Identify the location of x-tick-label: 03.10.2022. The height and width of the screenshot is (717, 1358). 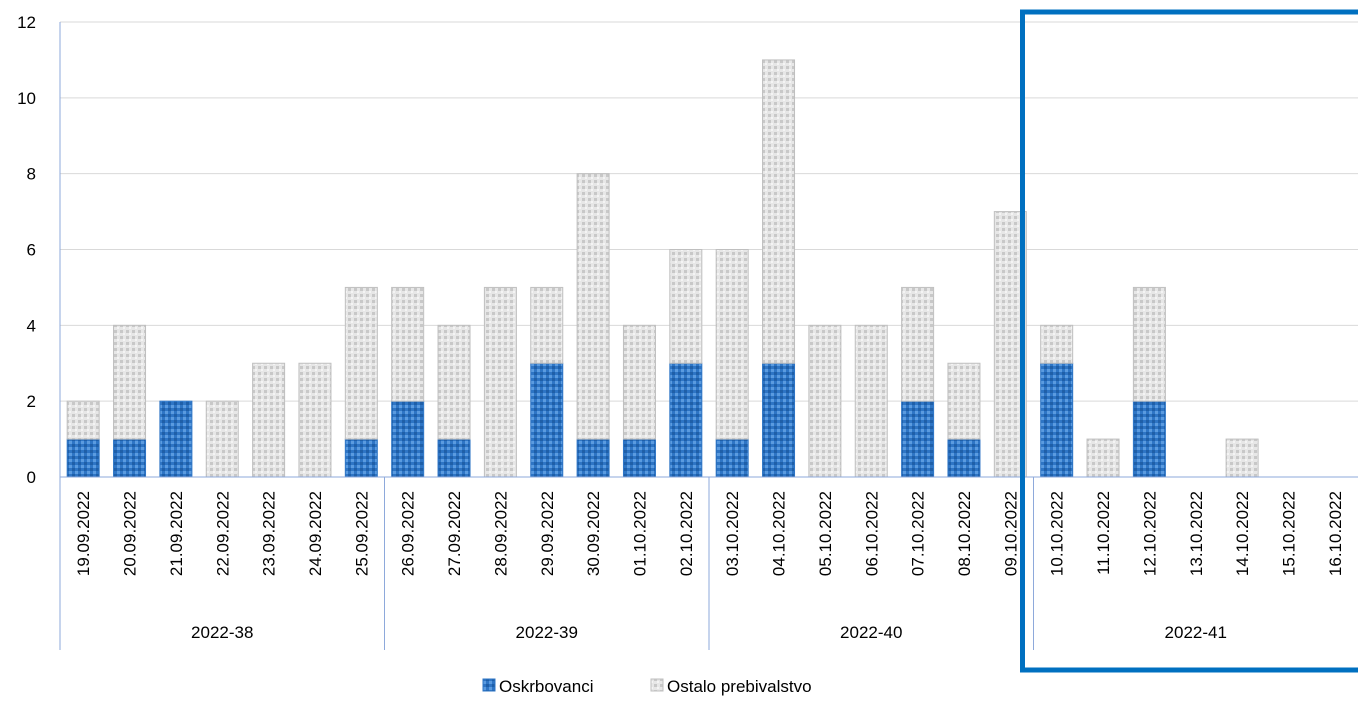
(732, 533).